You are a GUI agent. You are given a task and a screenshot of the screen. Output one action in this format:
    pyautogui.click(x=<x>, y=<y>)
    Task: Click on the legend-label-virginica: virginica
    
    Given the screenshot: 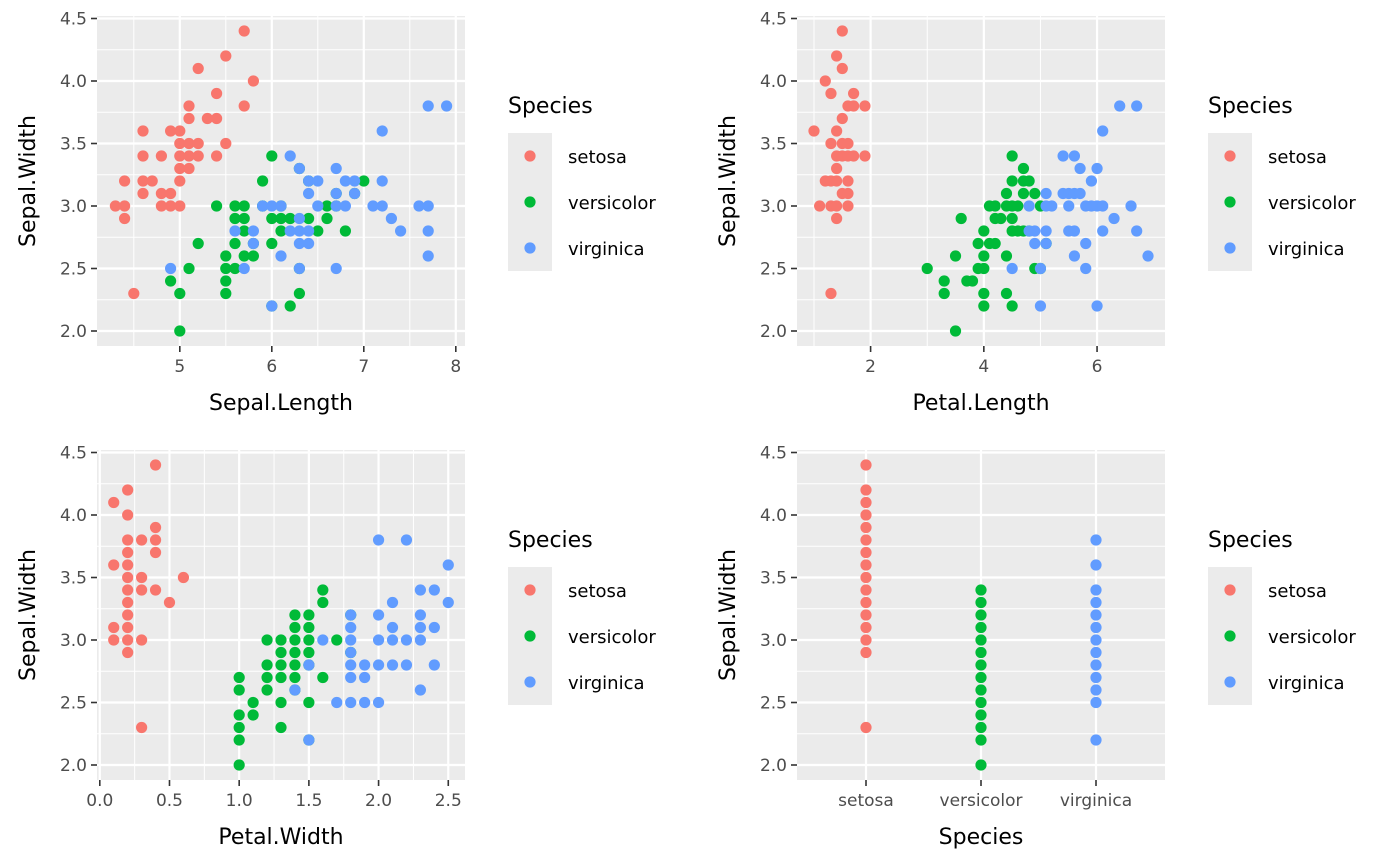 What is the action you would take?
    pyautogui.click(x=1306, y=249)
    